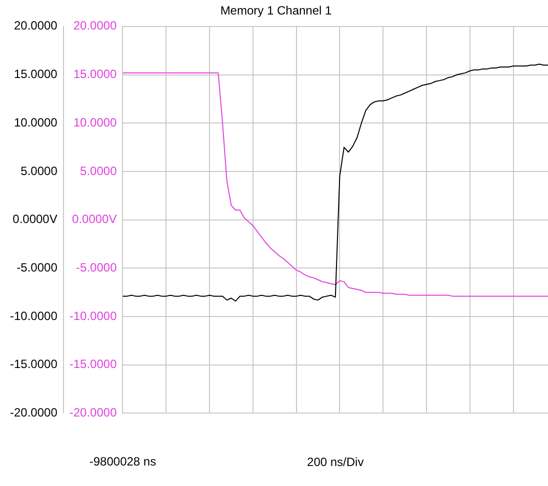 Image resolution: width=548 pixels, height=486 pixels. Describe the element at coordinates (95, 74) in the screenshot. I see `y2-tick-label: 15.0000` at that location.